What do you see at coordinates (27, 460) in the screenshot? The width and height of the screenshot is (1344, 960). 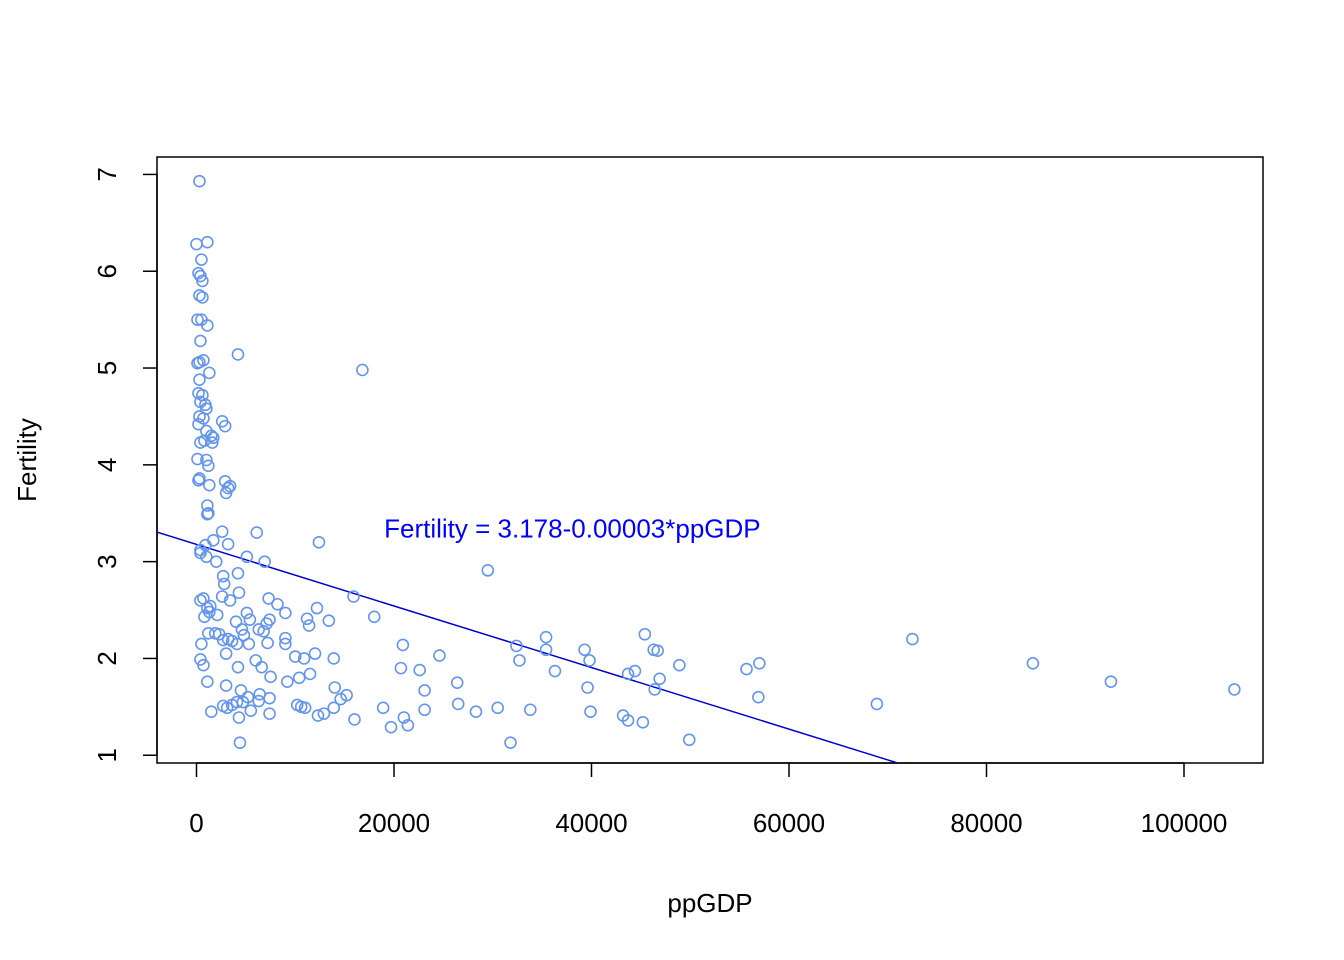 I see `y-axis-title: Fertility` at bounding box center [27, 460].